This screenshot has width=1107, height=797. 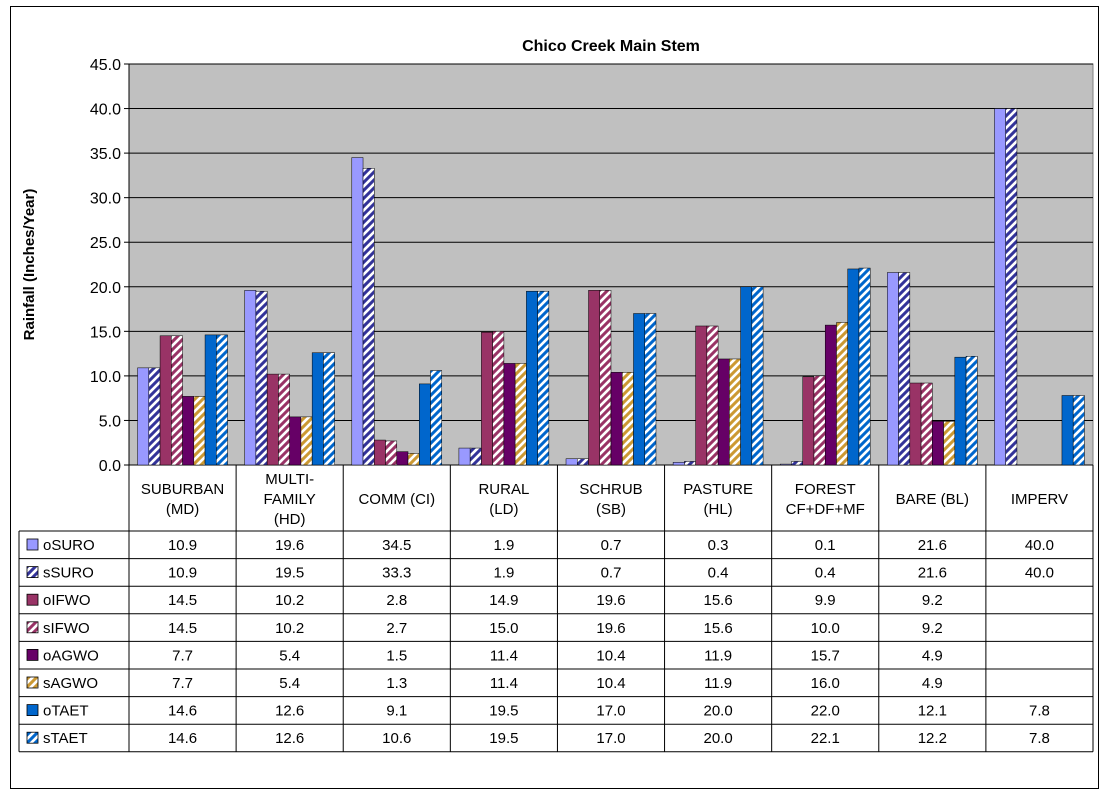 I want to click on data-label-osuro: 1.9, so click(x=503, y=545).